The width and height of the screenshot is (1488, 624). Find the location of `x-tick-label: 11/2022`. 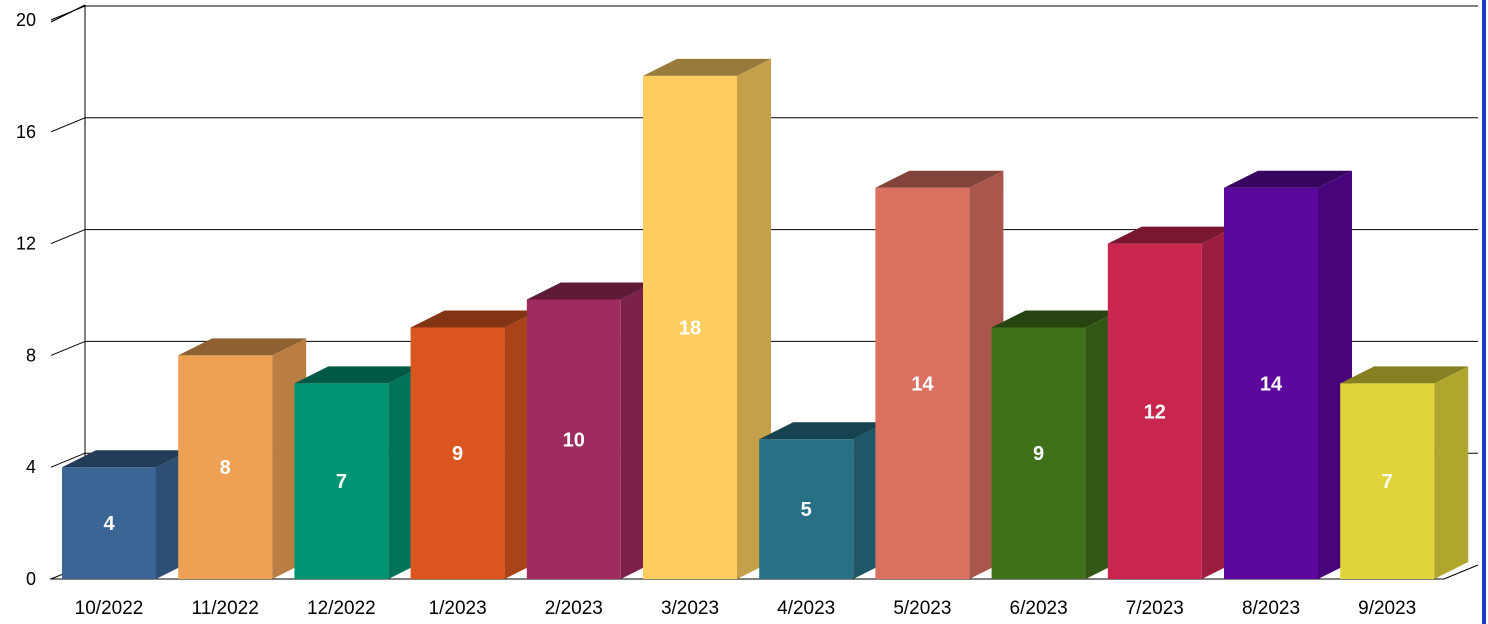

x-tick-label: 11/2022 is located at coordinates (225, 608).